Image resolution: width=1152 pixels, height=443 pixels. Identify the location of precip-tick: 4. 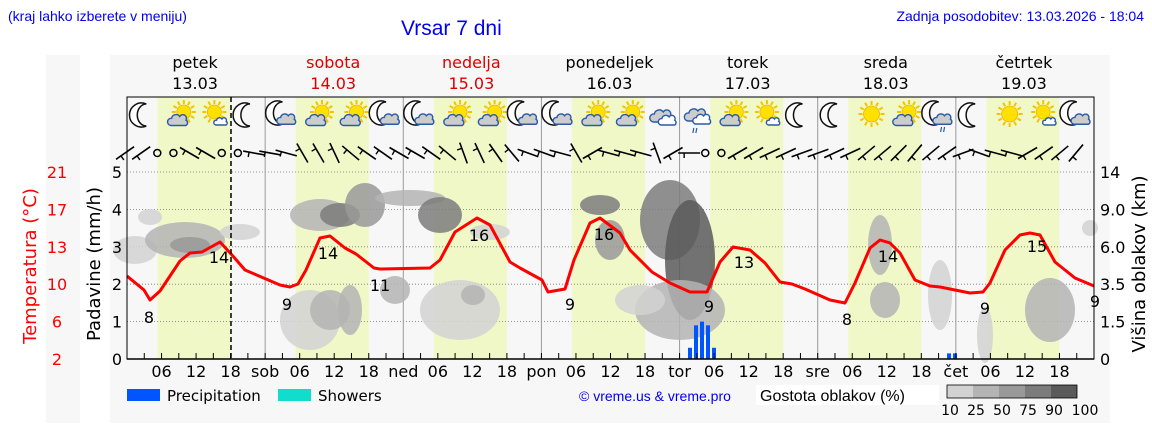
(117, 209).